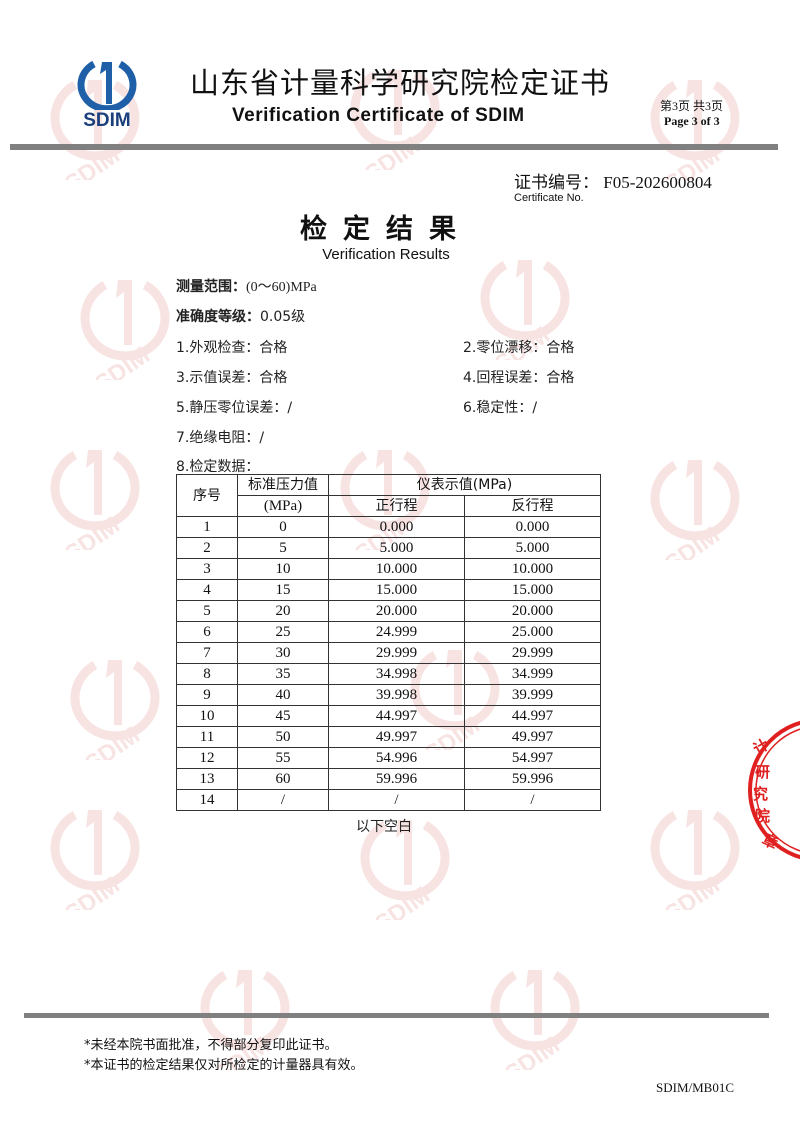 The height and width of the screenshot is (1132, 800). Describe the element at coordinates (692, 121) in the screenshot. I see `page-number-en: Page 3 of 3` at that location.